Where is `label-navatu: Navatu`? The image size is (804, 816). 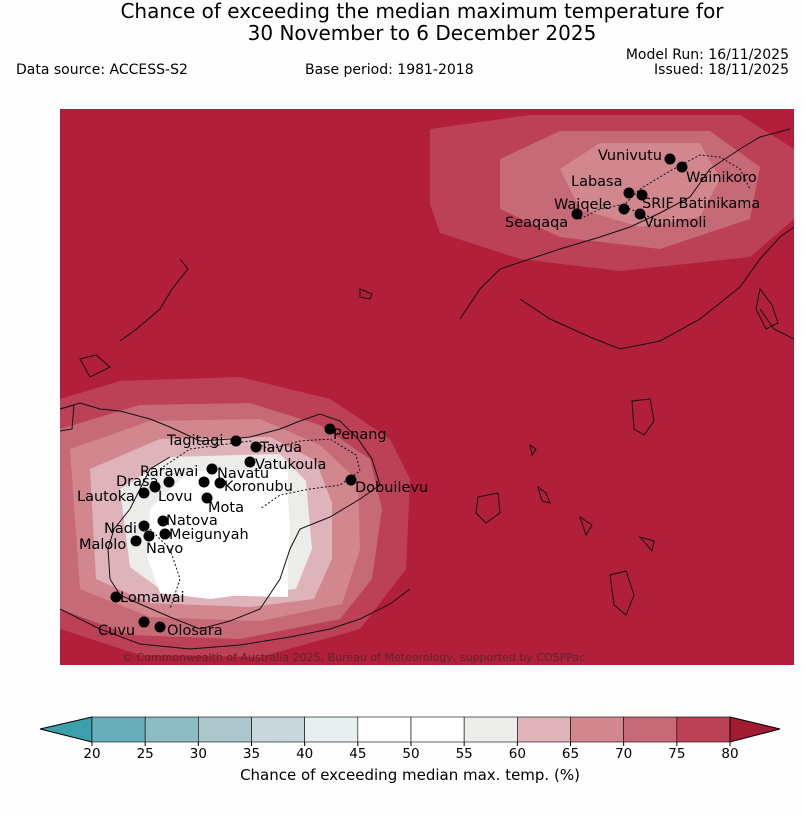 label-navatu: Navatu is located at coordinates (243, 474).